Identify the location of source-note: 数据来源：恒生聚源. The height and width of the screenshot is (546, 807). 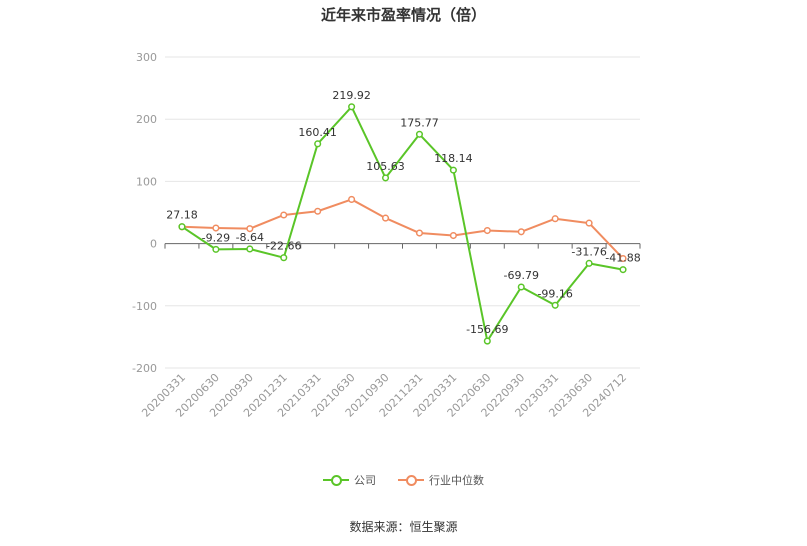
(403, 527).